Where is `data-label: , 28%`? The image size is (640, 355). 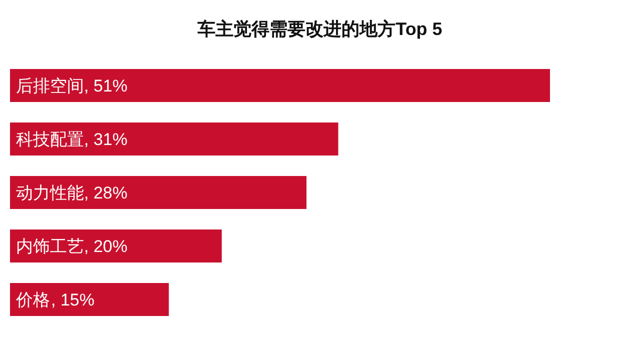 data-label: , 28% is located at coordinates (106, 193).